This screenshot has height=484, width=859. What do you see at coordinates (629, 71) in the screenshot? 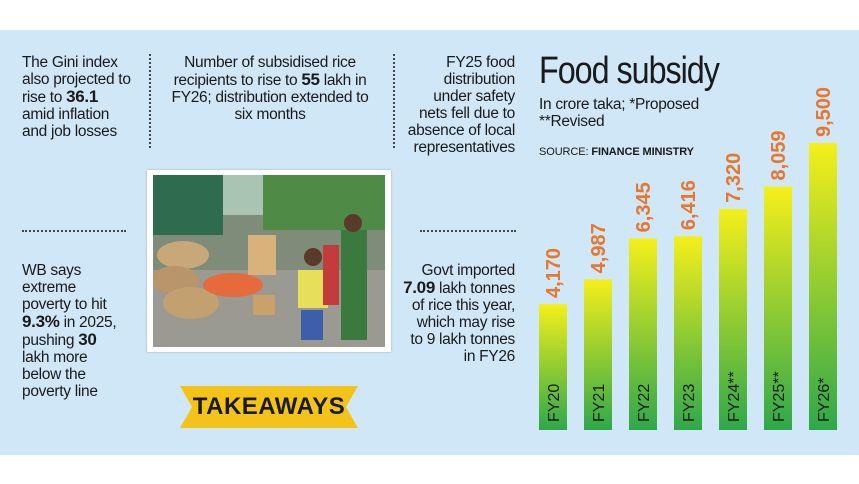
I see `chart-title: Food subsidy` at bounding box center [629, 71].